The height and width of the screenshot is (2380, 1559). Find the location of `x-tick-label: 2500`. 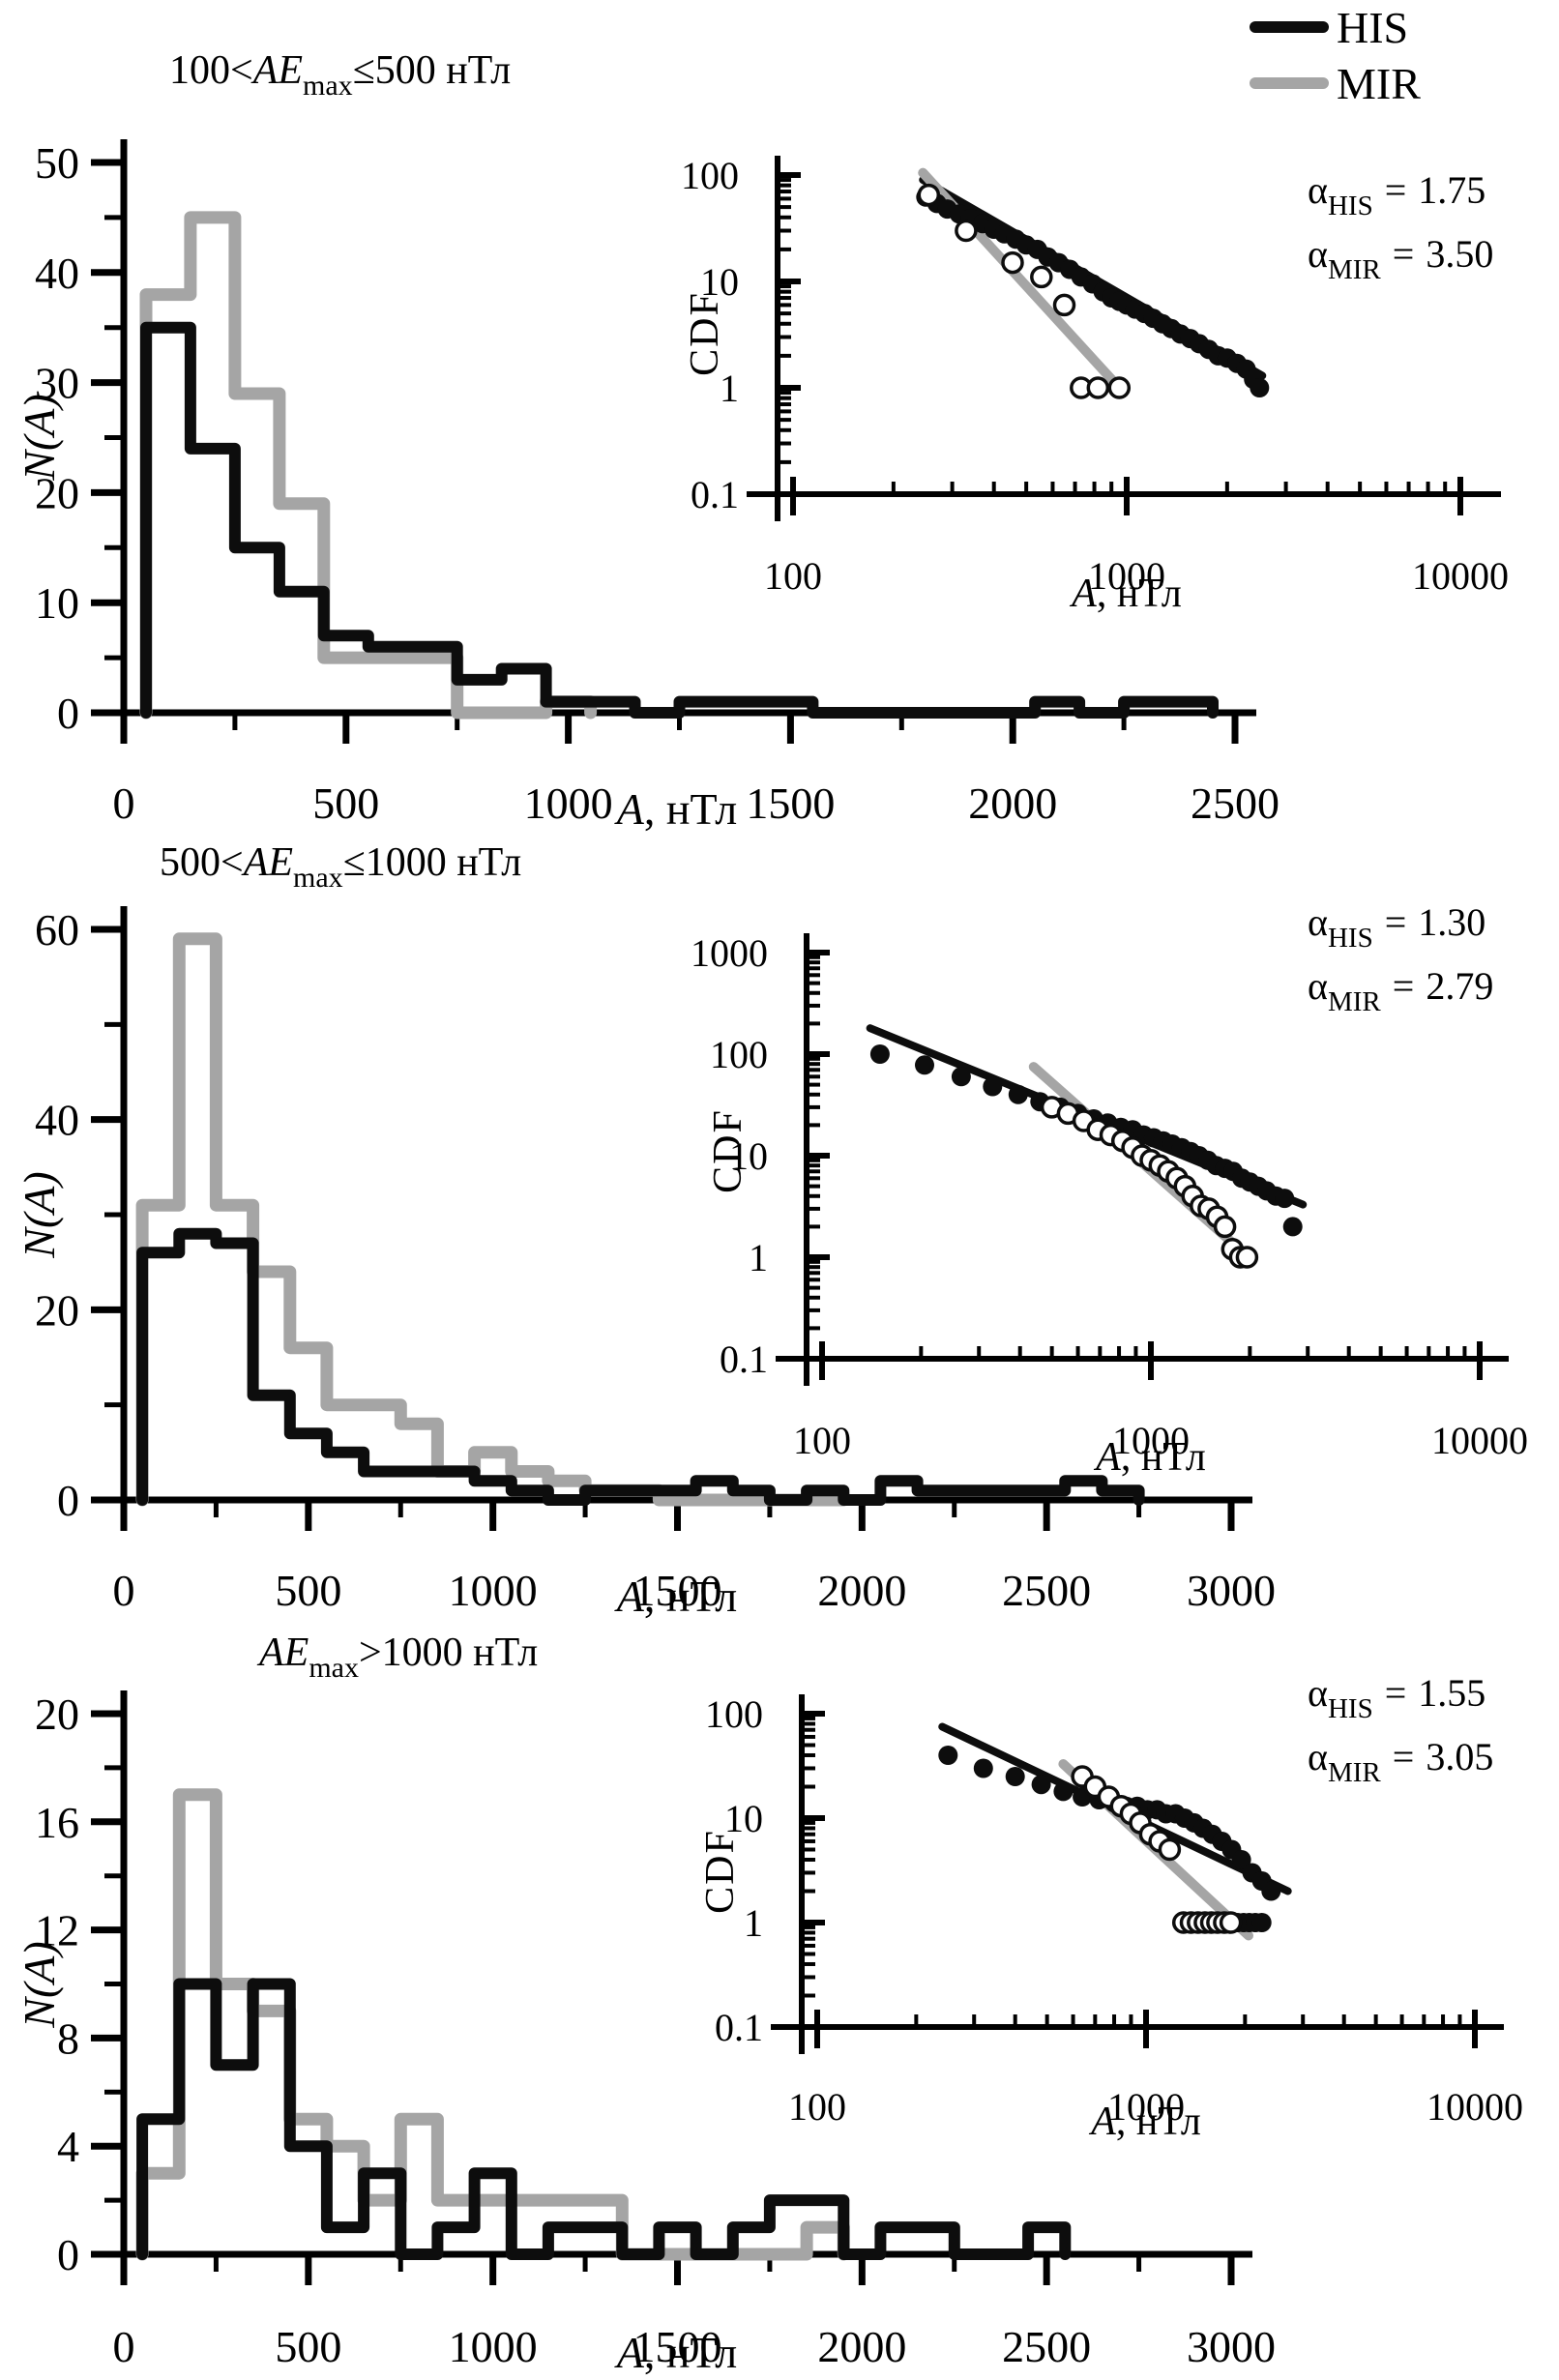

x-tick-label: 2500 is located at coordinates (1046, 2347).